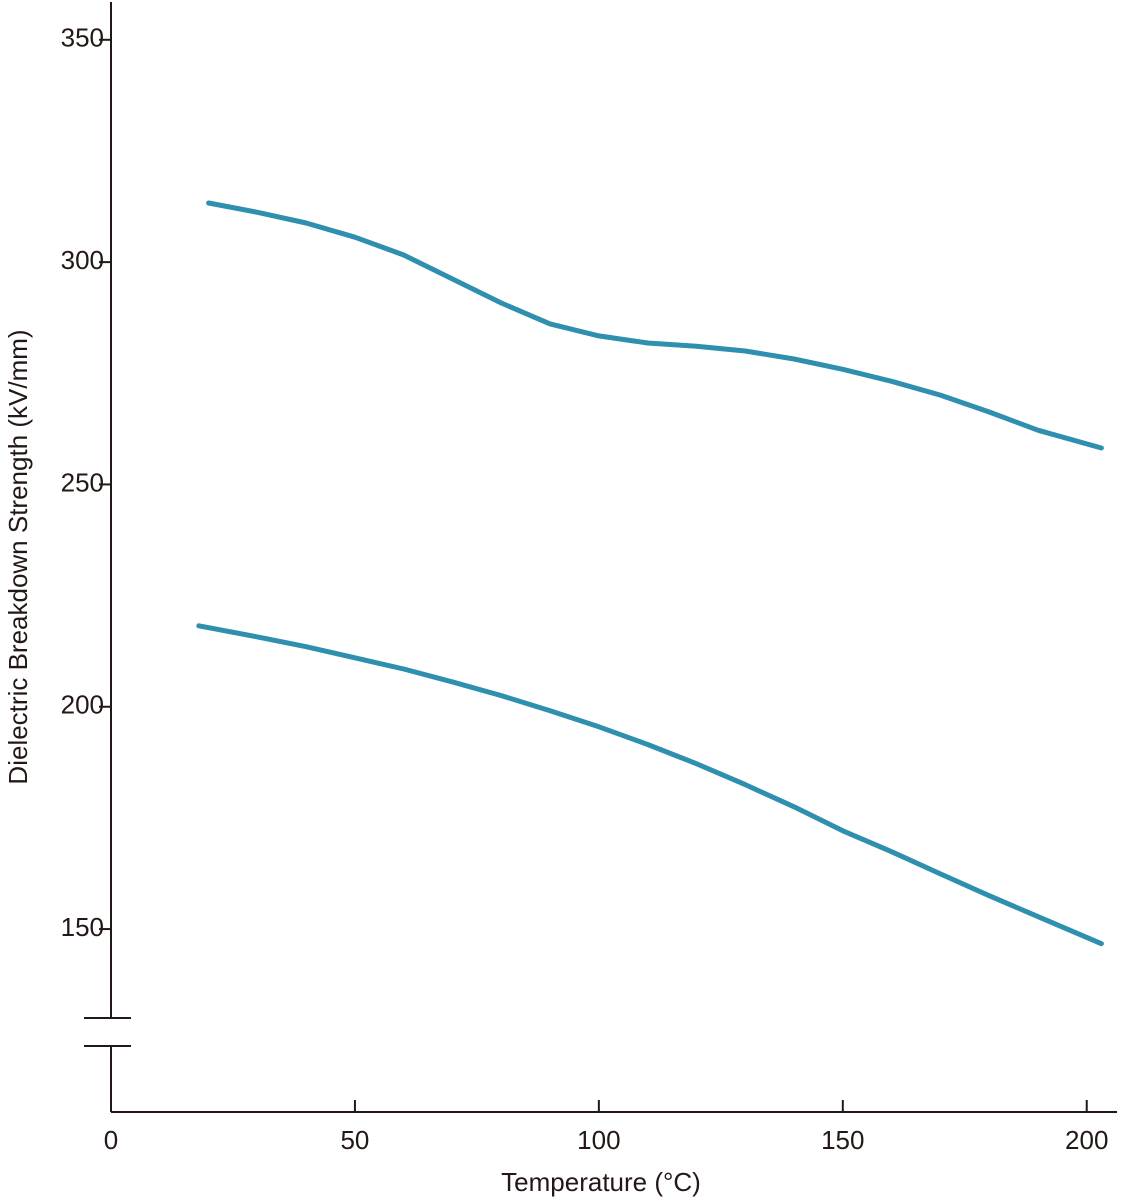 The image size is (1121, 1201). Describe the element at coordinates (842, 1140) in the screenshot. I see `x-tick-label: 150` at that location.